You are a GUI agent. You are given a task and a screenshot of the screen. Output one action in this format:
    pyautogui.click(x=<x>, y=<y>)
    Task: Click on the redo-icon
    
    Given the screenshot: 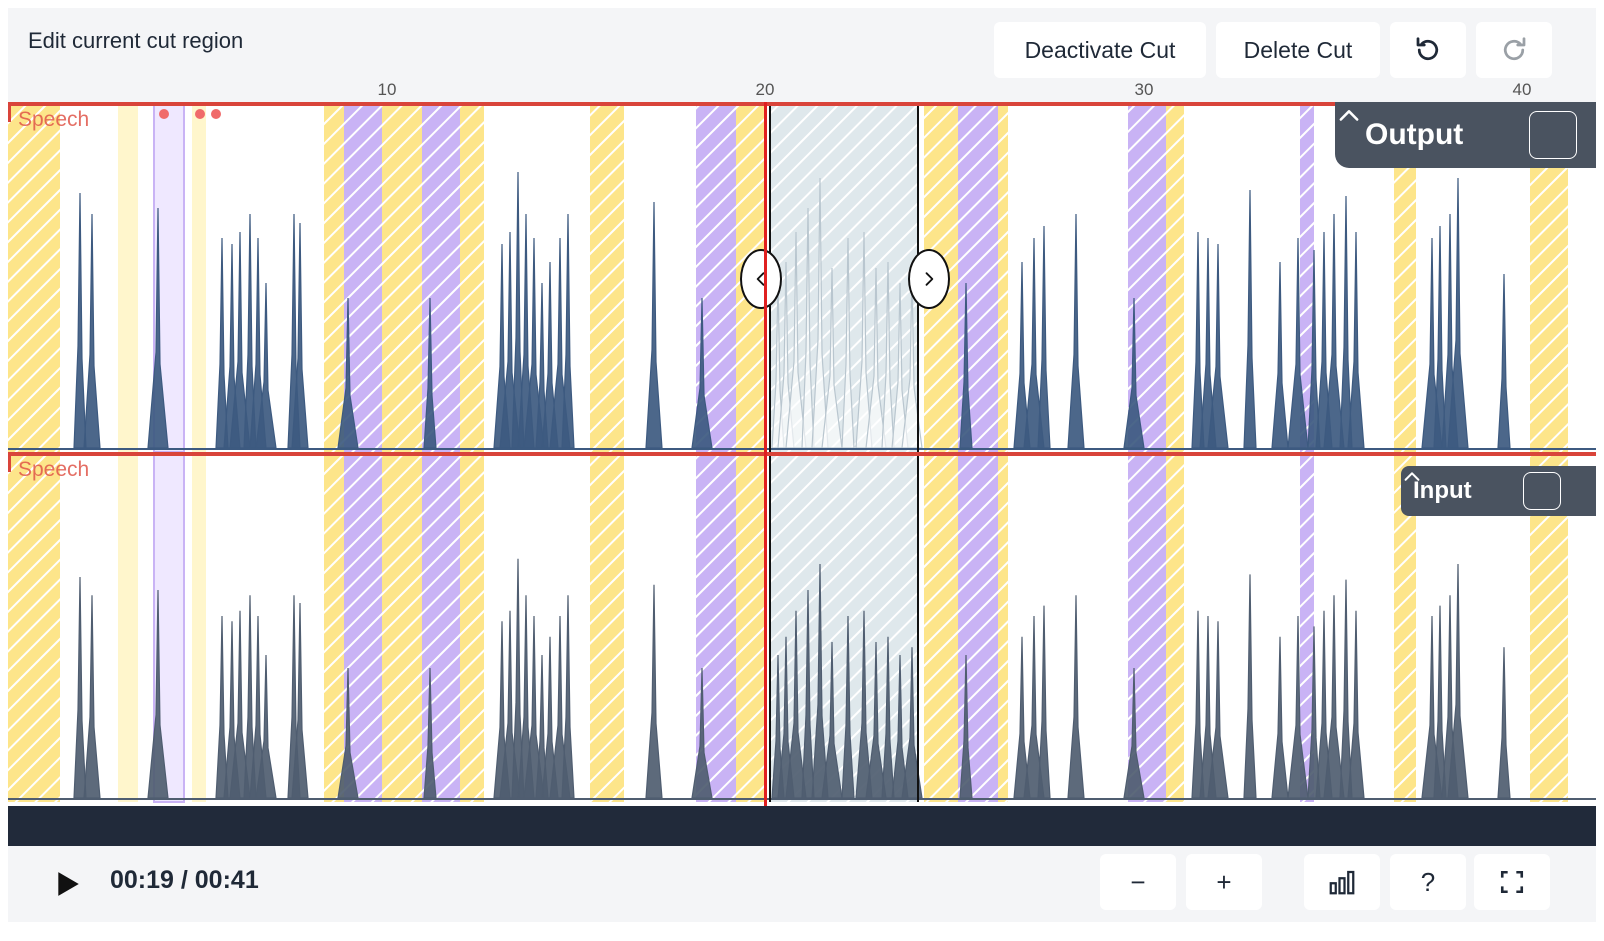 What is the action you would take?
    pyautogui.click(x=1514, y=49)
    